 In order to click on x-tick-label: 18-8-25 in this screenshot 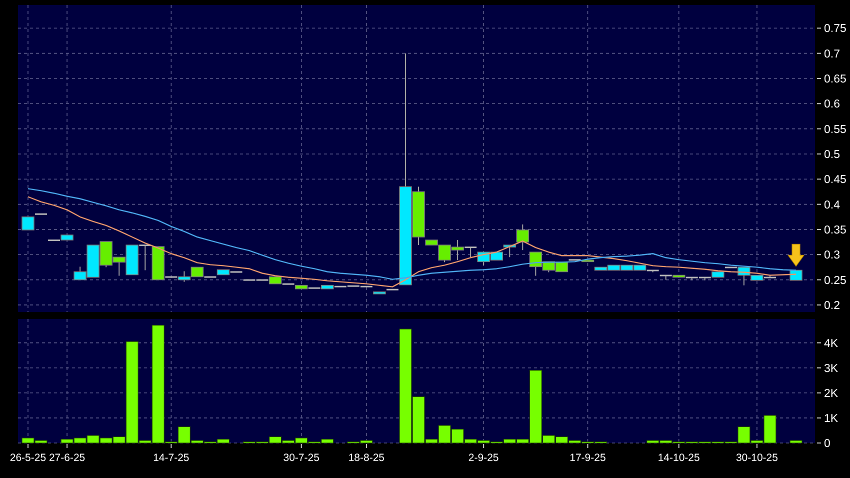, I will do `click(366, 458)`.